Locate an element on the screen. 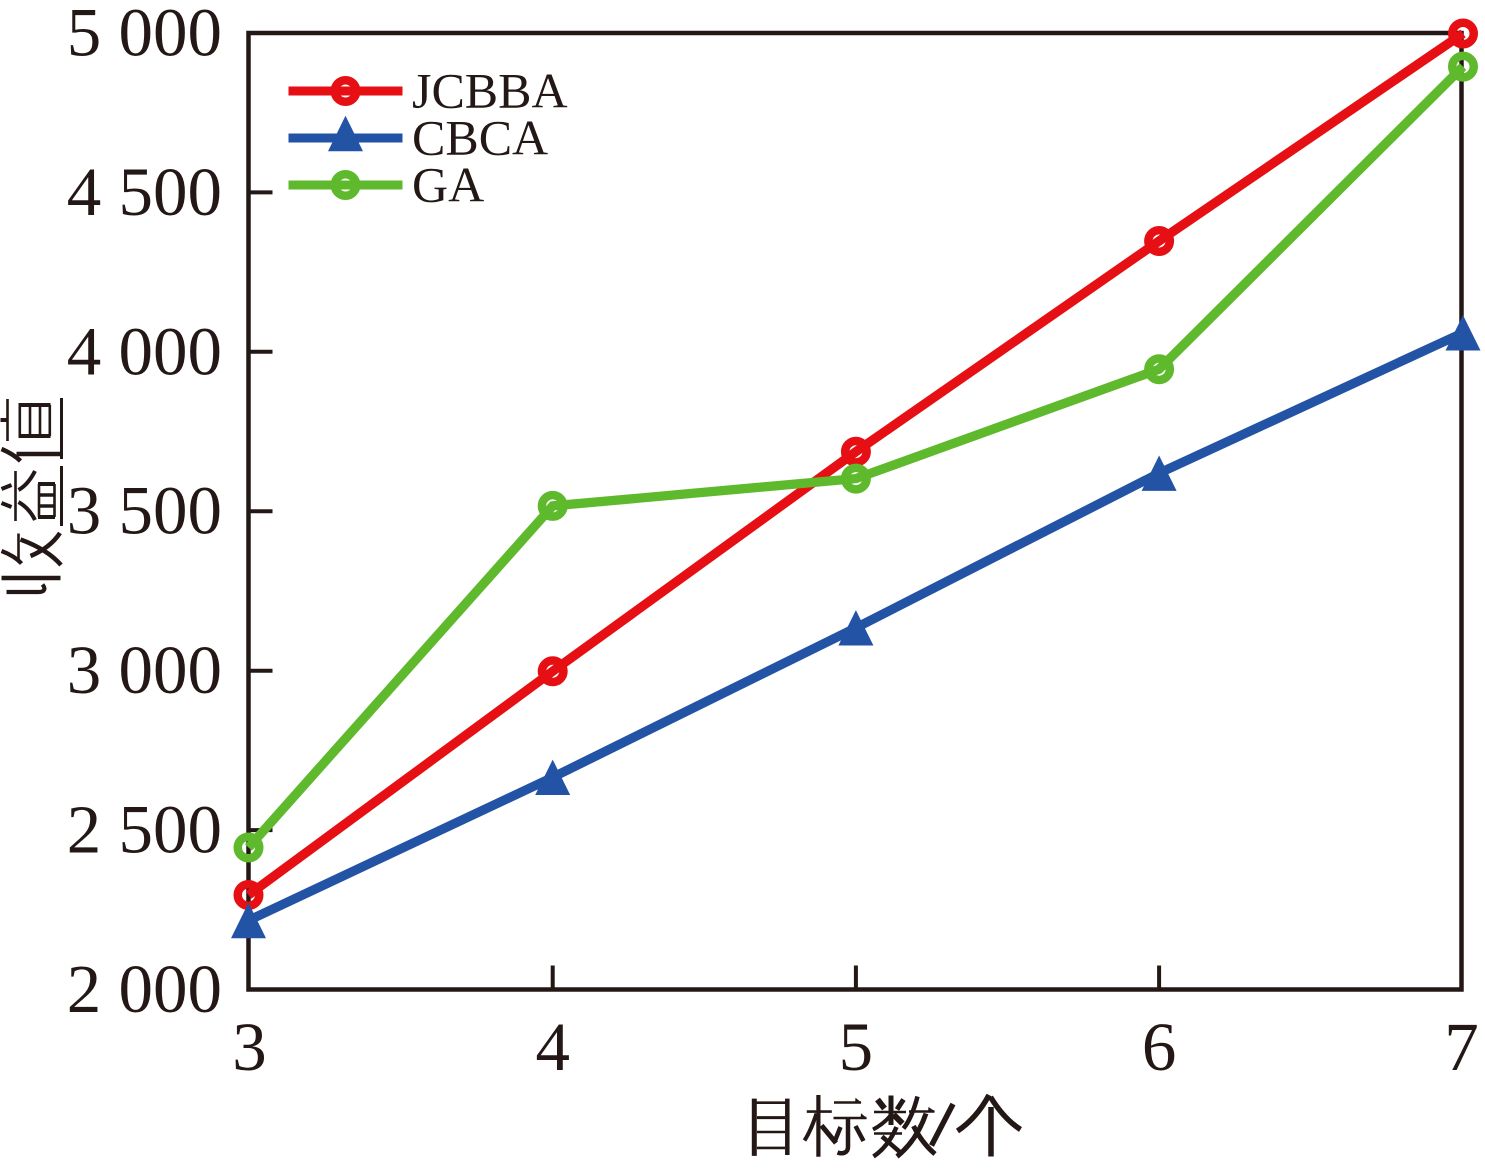  svg-text: JCBBA is located at coordinates (490, 91).